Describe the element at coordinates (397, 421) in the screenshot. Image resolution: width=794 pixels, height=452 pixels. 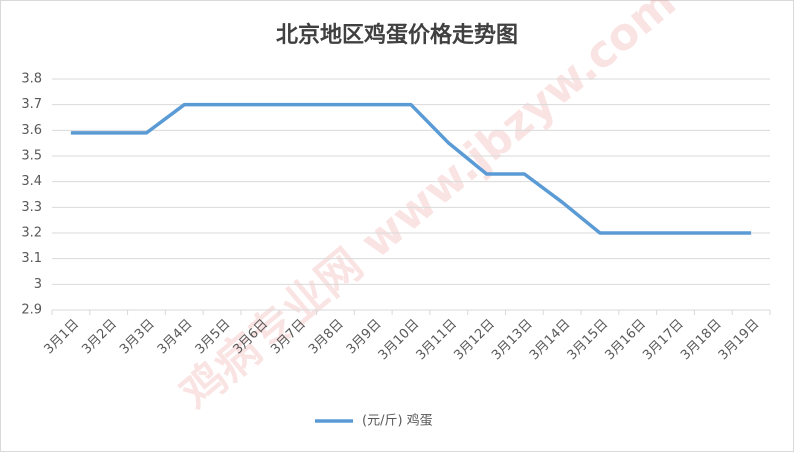
I see `legend-label: (元/斤) 鸡蛋` at that location.